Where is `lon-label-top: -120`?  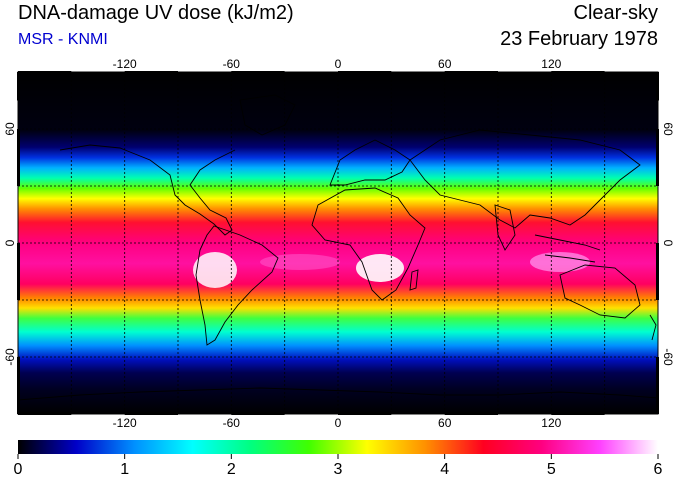 lon-label-top: -120 is located at coordinates (125, 64).